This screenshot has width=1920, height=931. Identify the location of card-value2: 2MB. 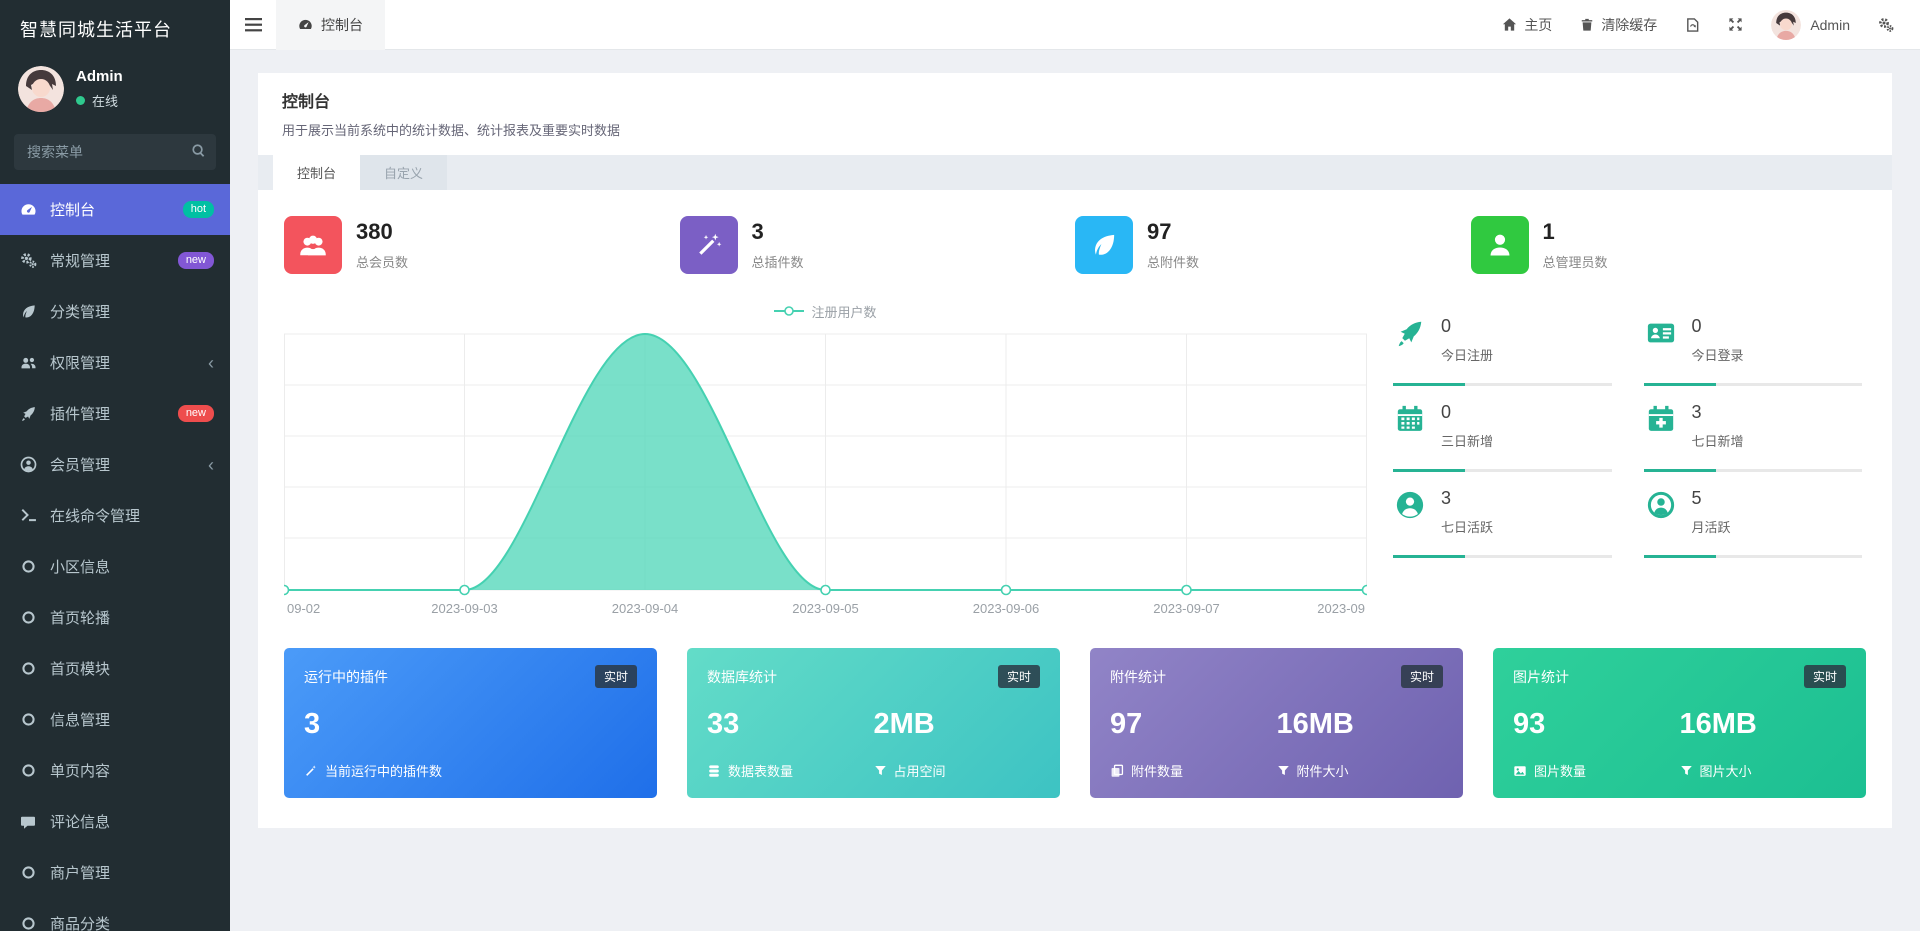
(904, 724).